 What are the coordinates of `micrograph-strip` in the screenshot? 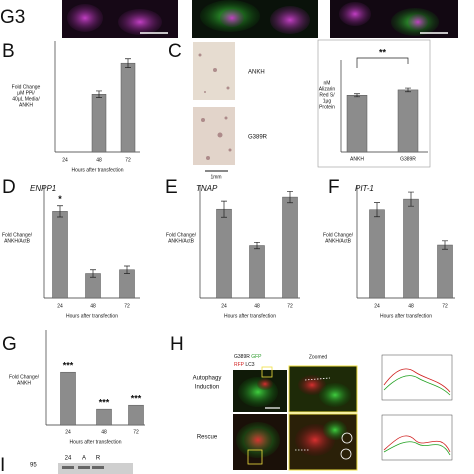 It's located at (260, 19).